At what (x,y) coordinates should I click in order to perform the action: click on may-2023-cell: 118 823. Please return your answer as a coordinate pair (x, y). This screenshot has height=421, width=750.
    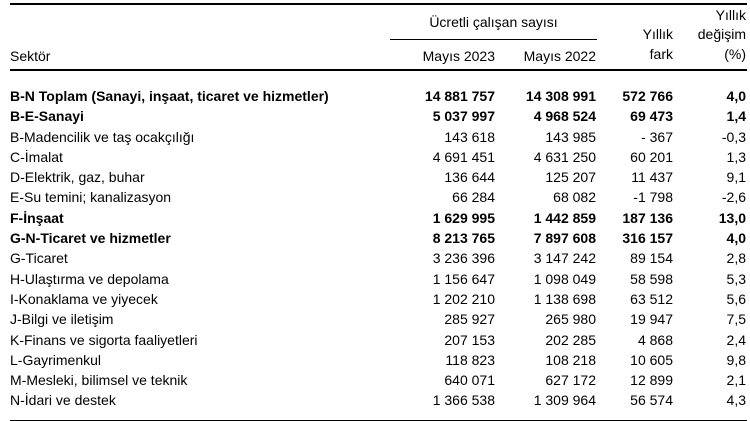
    Looking at the image, I should click on (470, 359).